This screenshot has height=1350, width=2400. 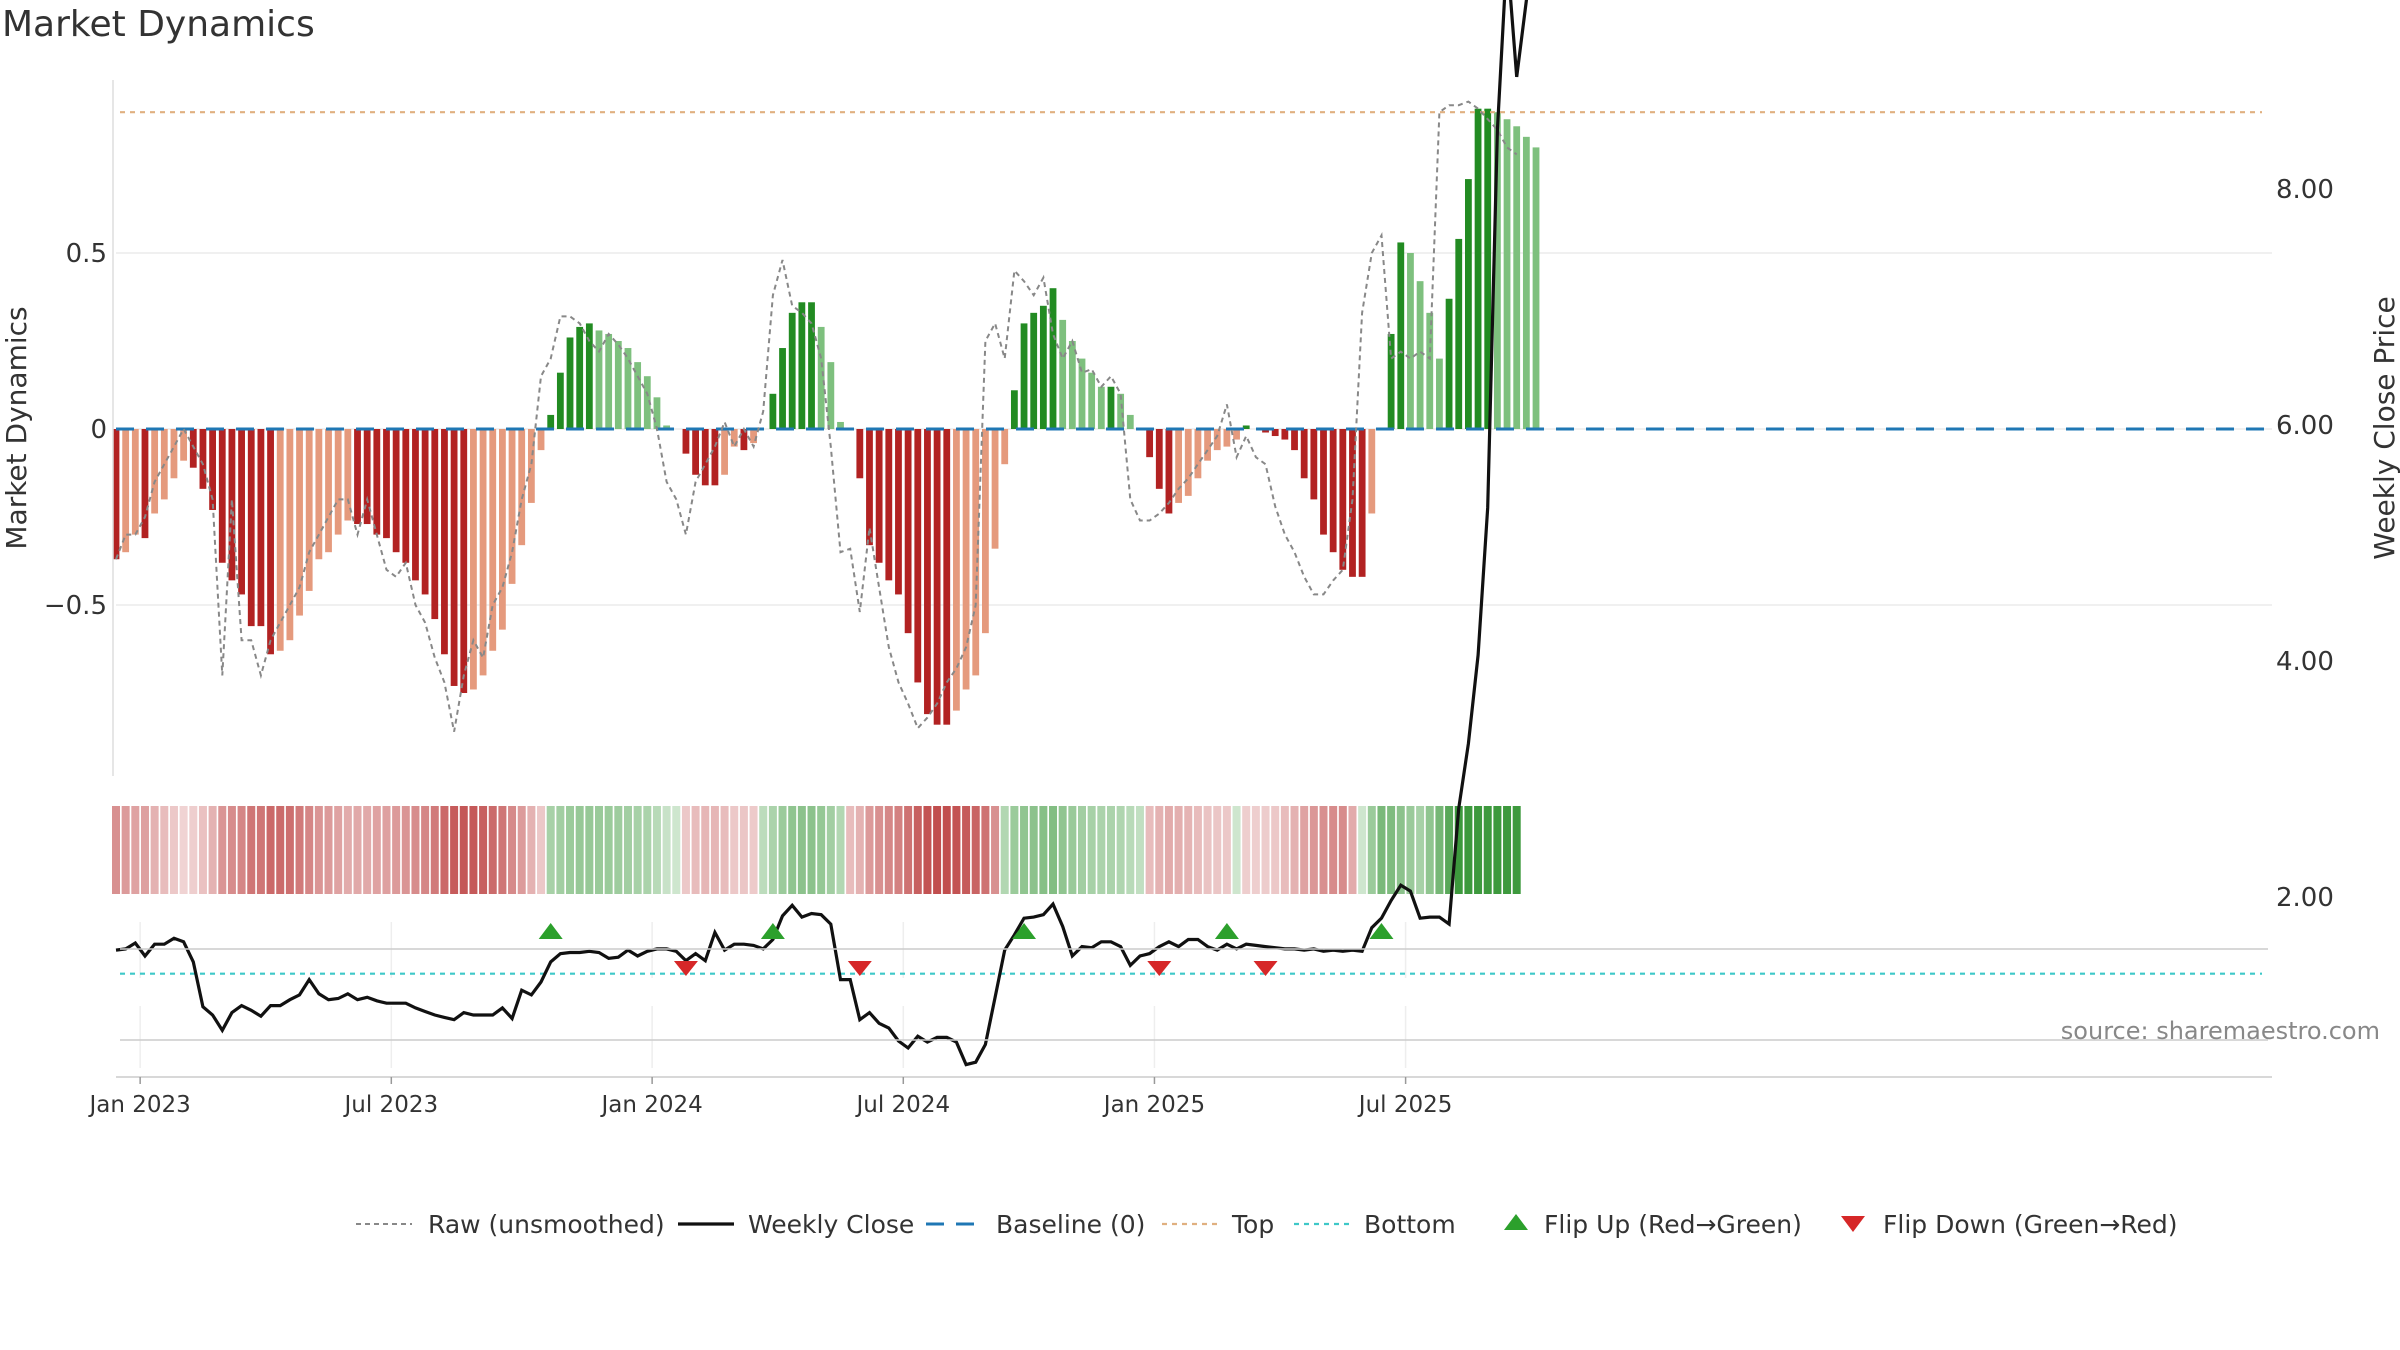 What do you see at coordinates (2384, 427) in the screenshot?
I see `y2-axis-label: Weekly Close Price` at bounding box center [2384, 427].